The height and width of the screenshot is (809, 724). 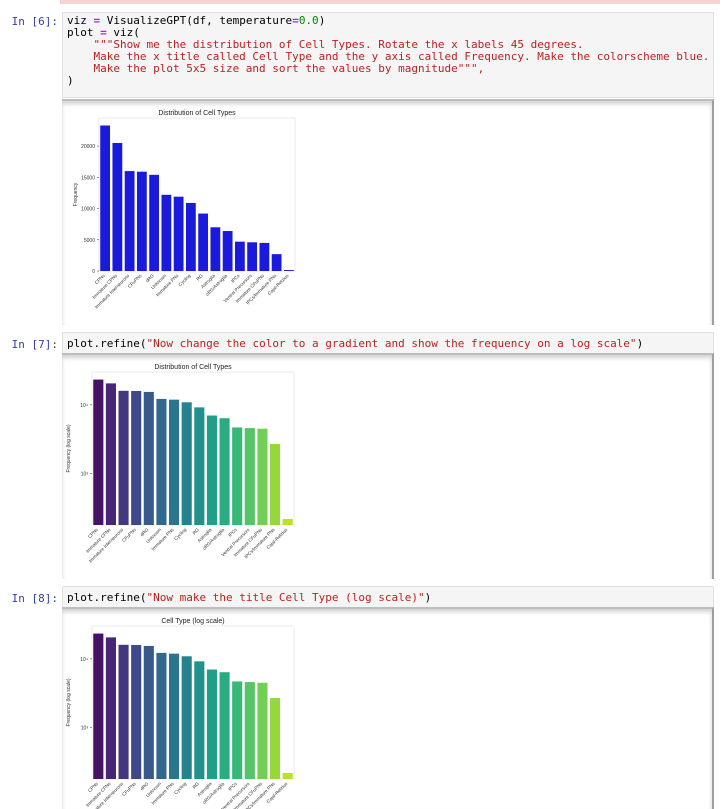 What do you see at coordinates (88, 147) in the screenshot?
I see `y-tick-label: 20000` at bounding box center [88, 147].